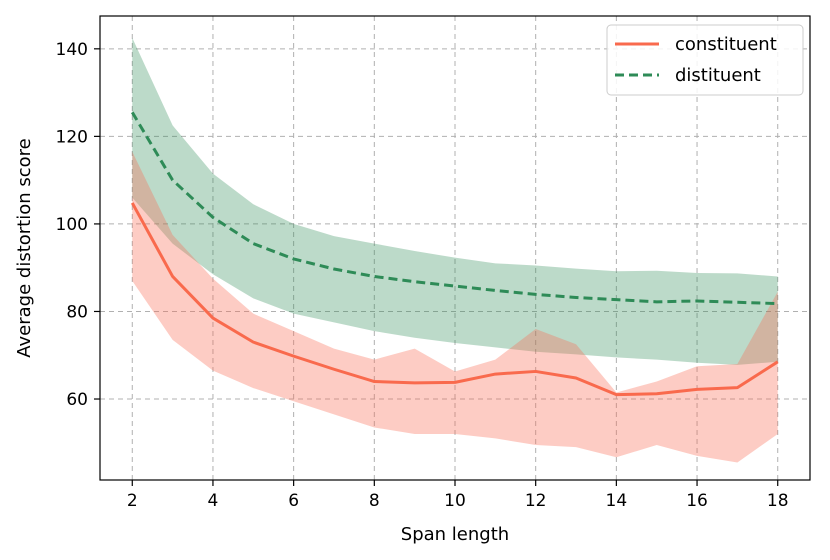 Image resolution: width=830 pixels, height=560 pixels. Describe the element at coordinates (24, 247) in the screenshot. I see `y-axis-label: Average distortion score` at that location.